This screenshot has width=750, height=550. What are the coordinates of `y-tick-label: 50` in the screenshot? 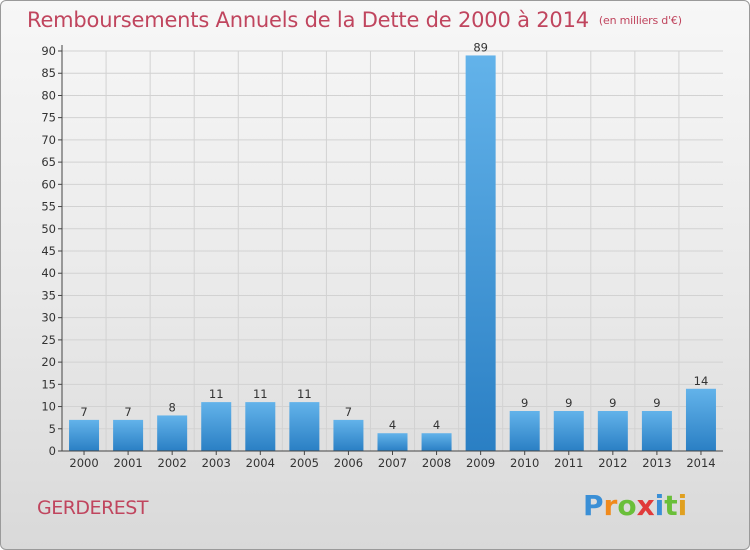 It's located at (48, 229).